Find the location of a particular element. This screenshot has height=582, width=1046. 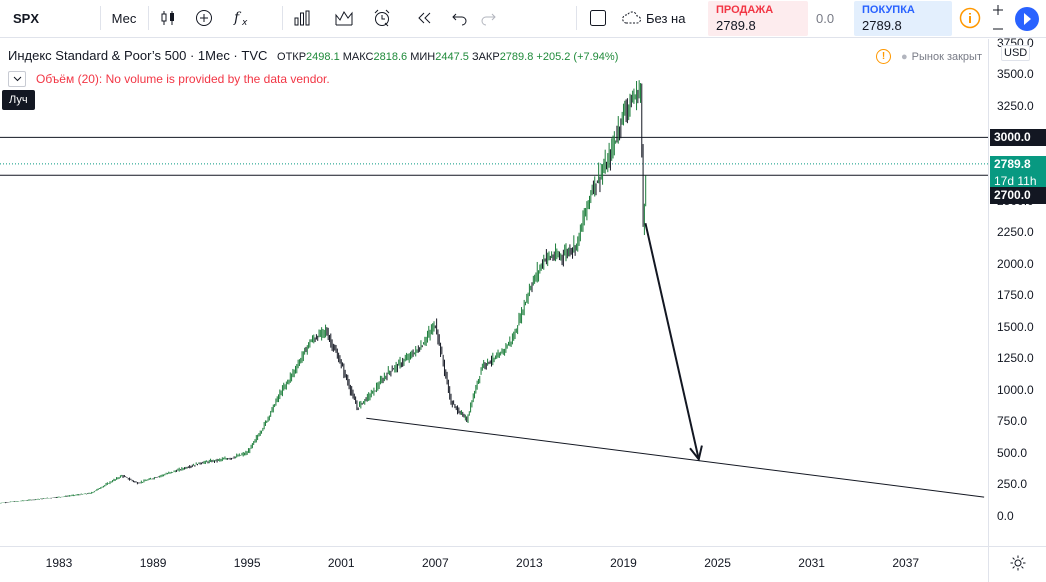

price-tick-label: 1500.0 is located at coordinates (1015, 326).